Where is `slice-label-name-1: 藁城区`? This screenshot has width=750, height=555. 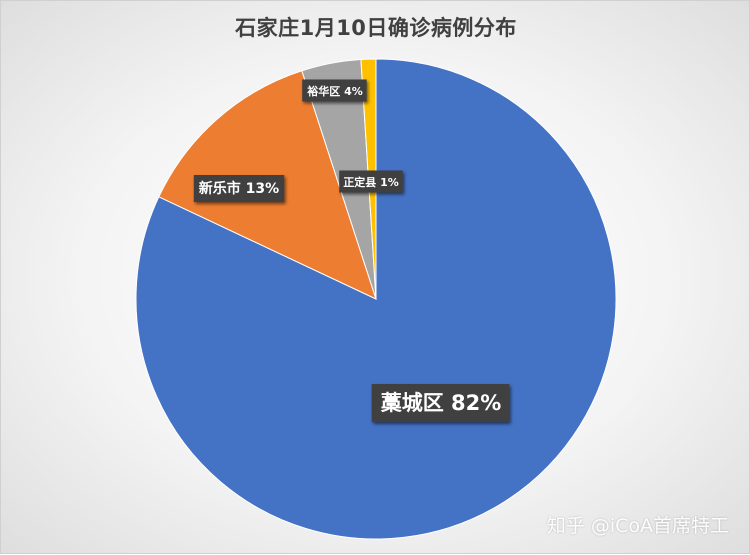
slice-label-name-1: 藁城区 is located at coordinates (415, 403).